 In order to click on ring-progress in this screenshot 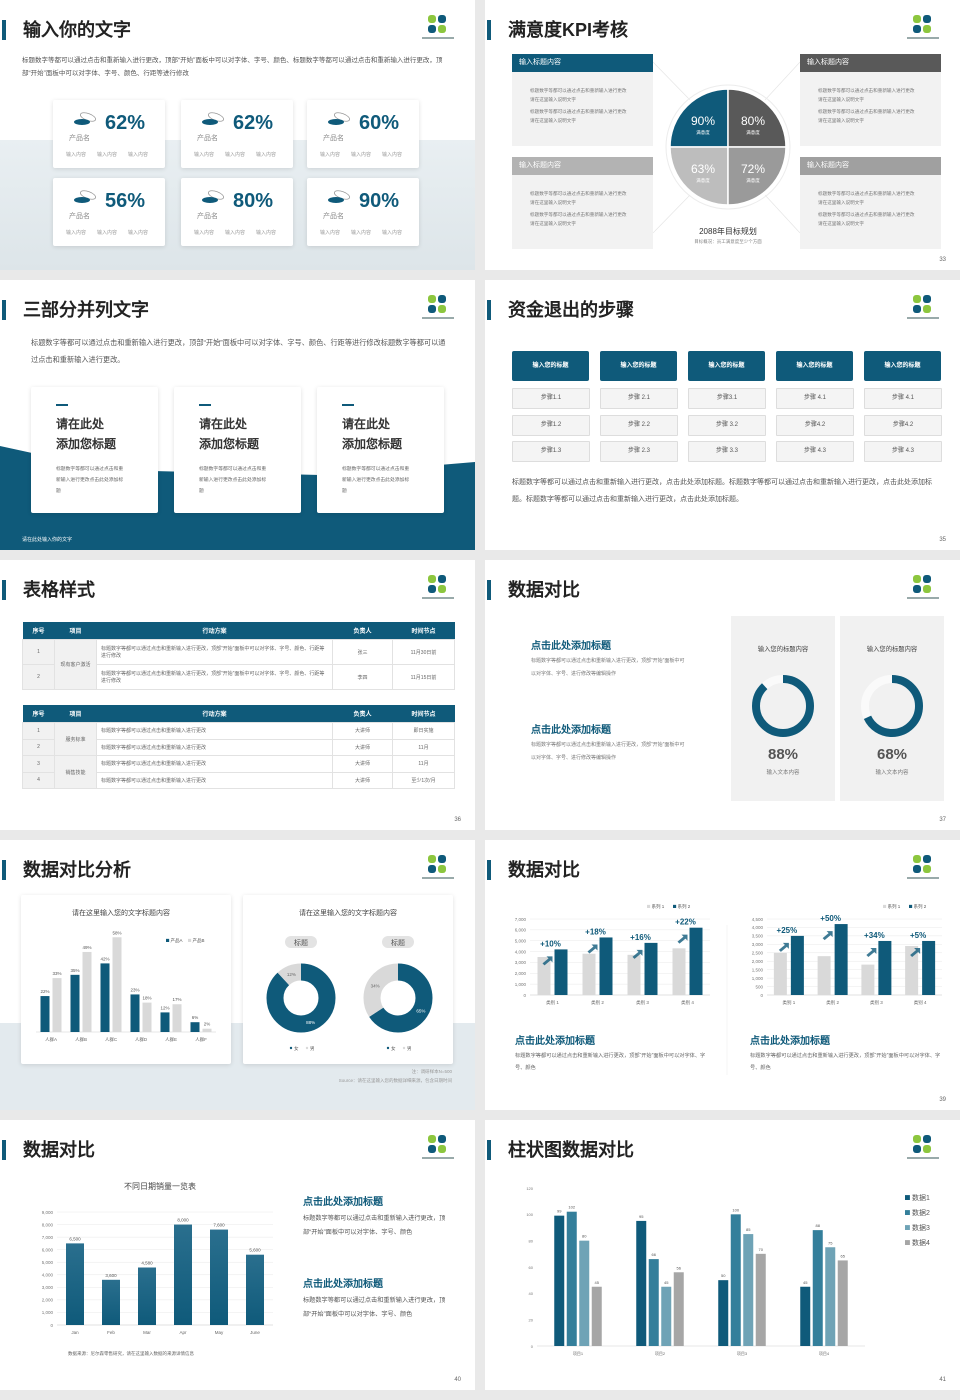, I will do `click(783, 706)`.